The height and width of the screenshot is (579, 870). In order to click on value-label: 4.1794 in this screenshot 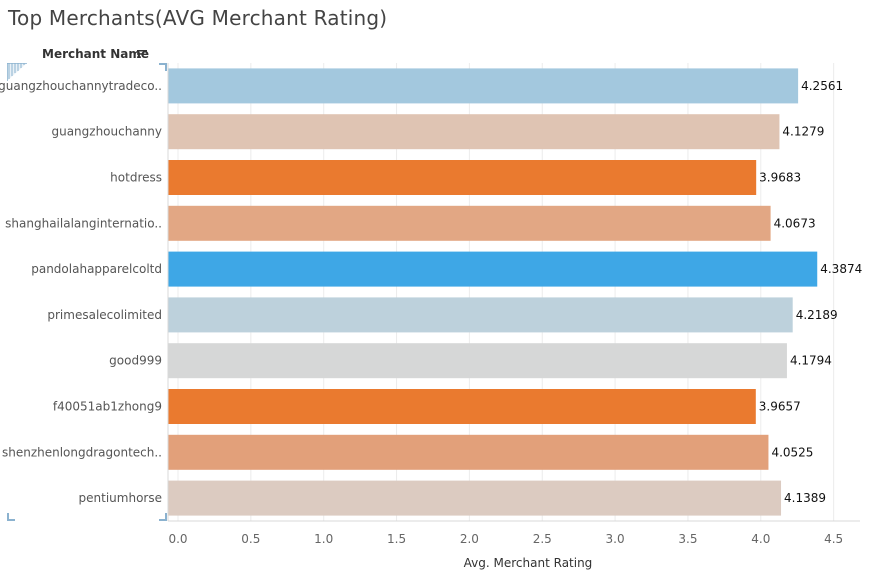, I will do `click(811, 361)`.